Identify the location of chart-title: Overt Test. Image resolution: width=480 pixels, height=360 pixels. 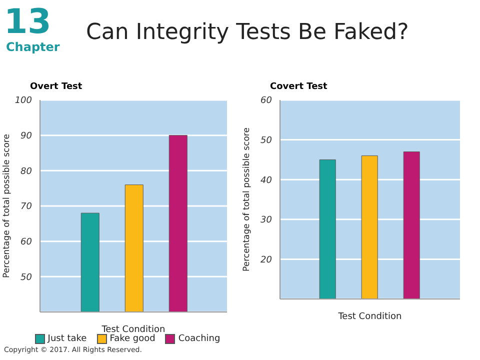
(57, 88).